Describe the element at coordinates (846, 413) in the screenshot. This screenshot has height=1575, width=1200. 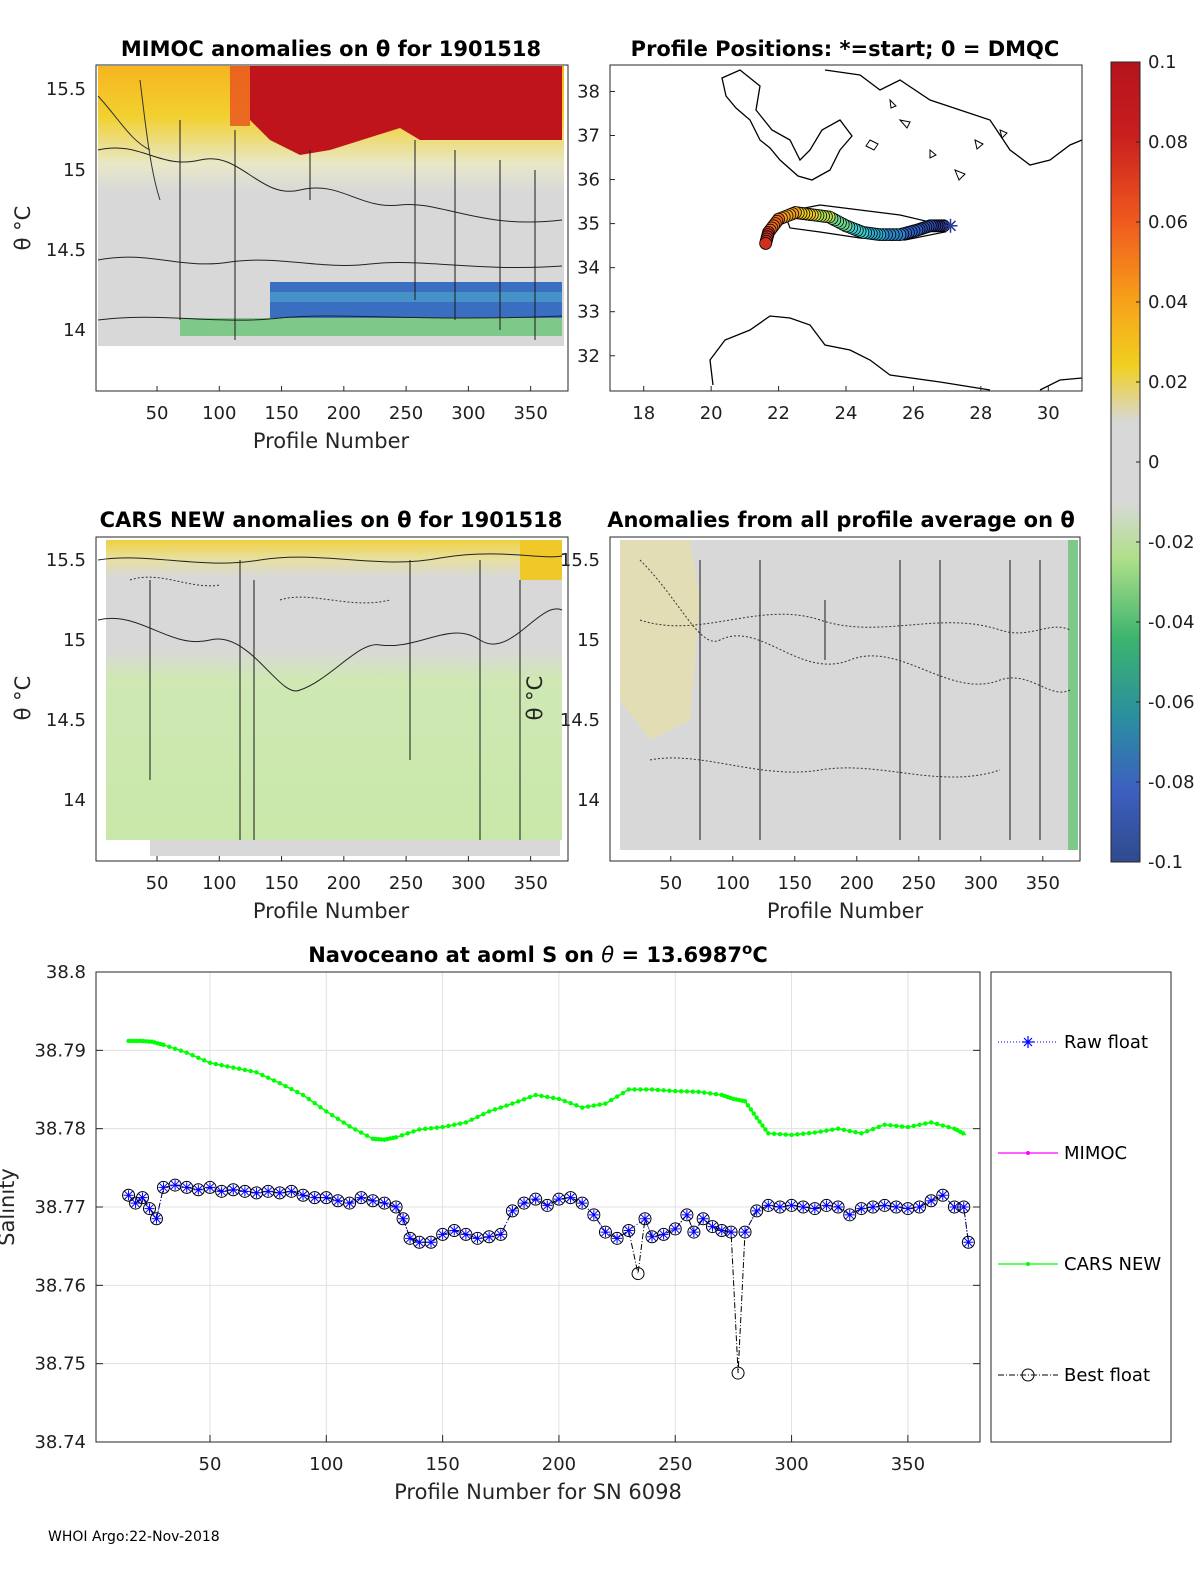
I see `x-tick-label: 24` at that location.